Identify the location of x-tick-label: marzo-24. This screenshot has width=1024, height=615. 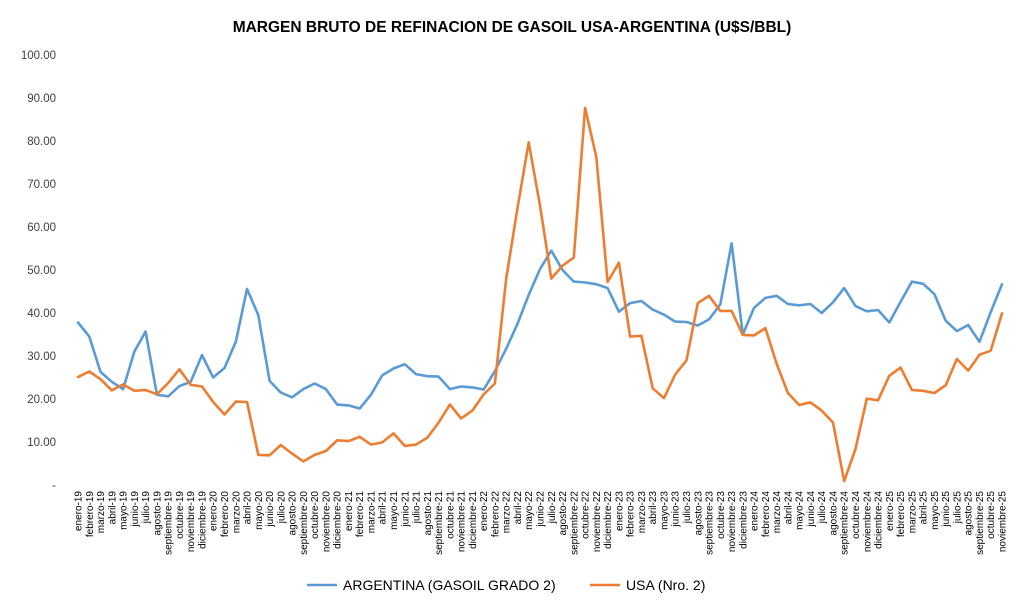
(777, 512).